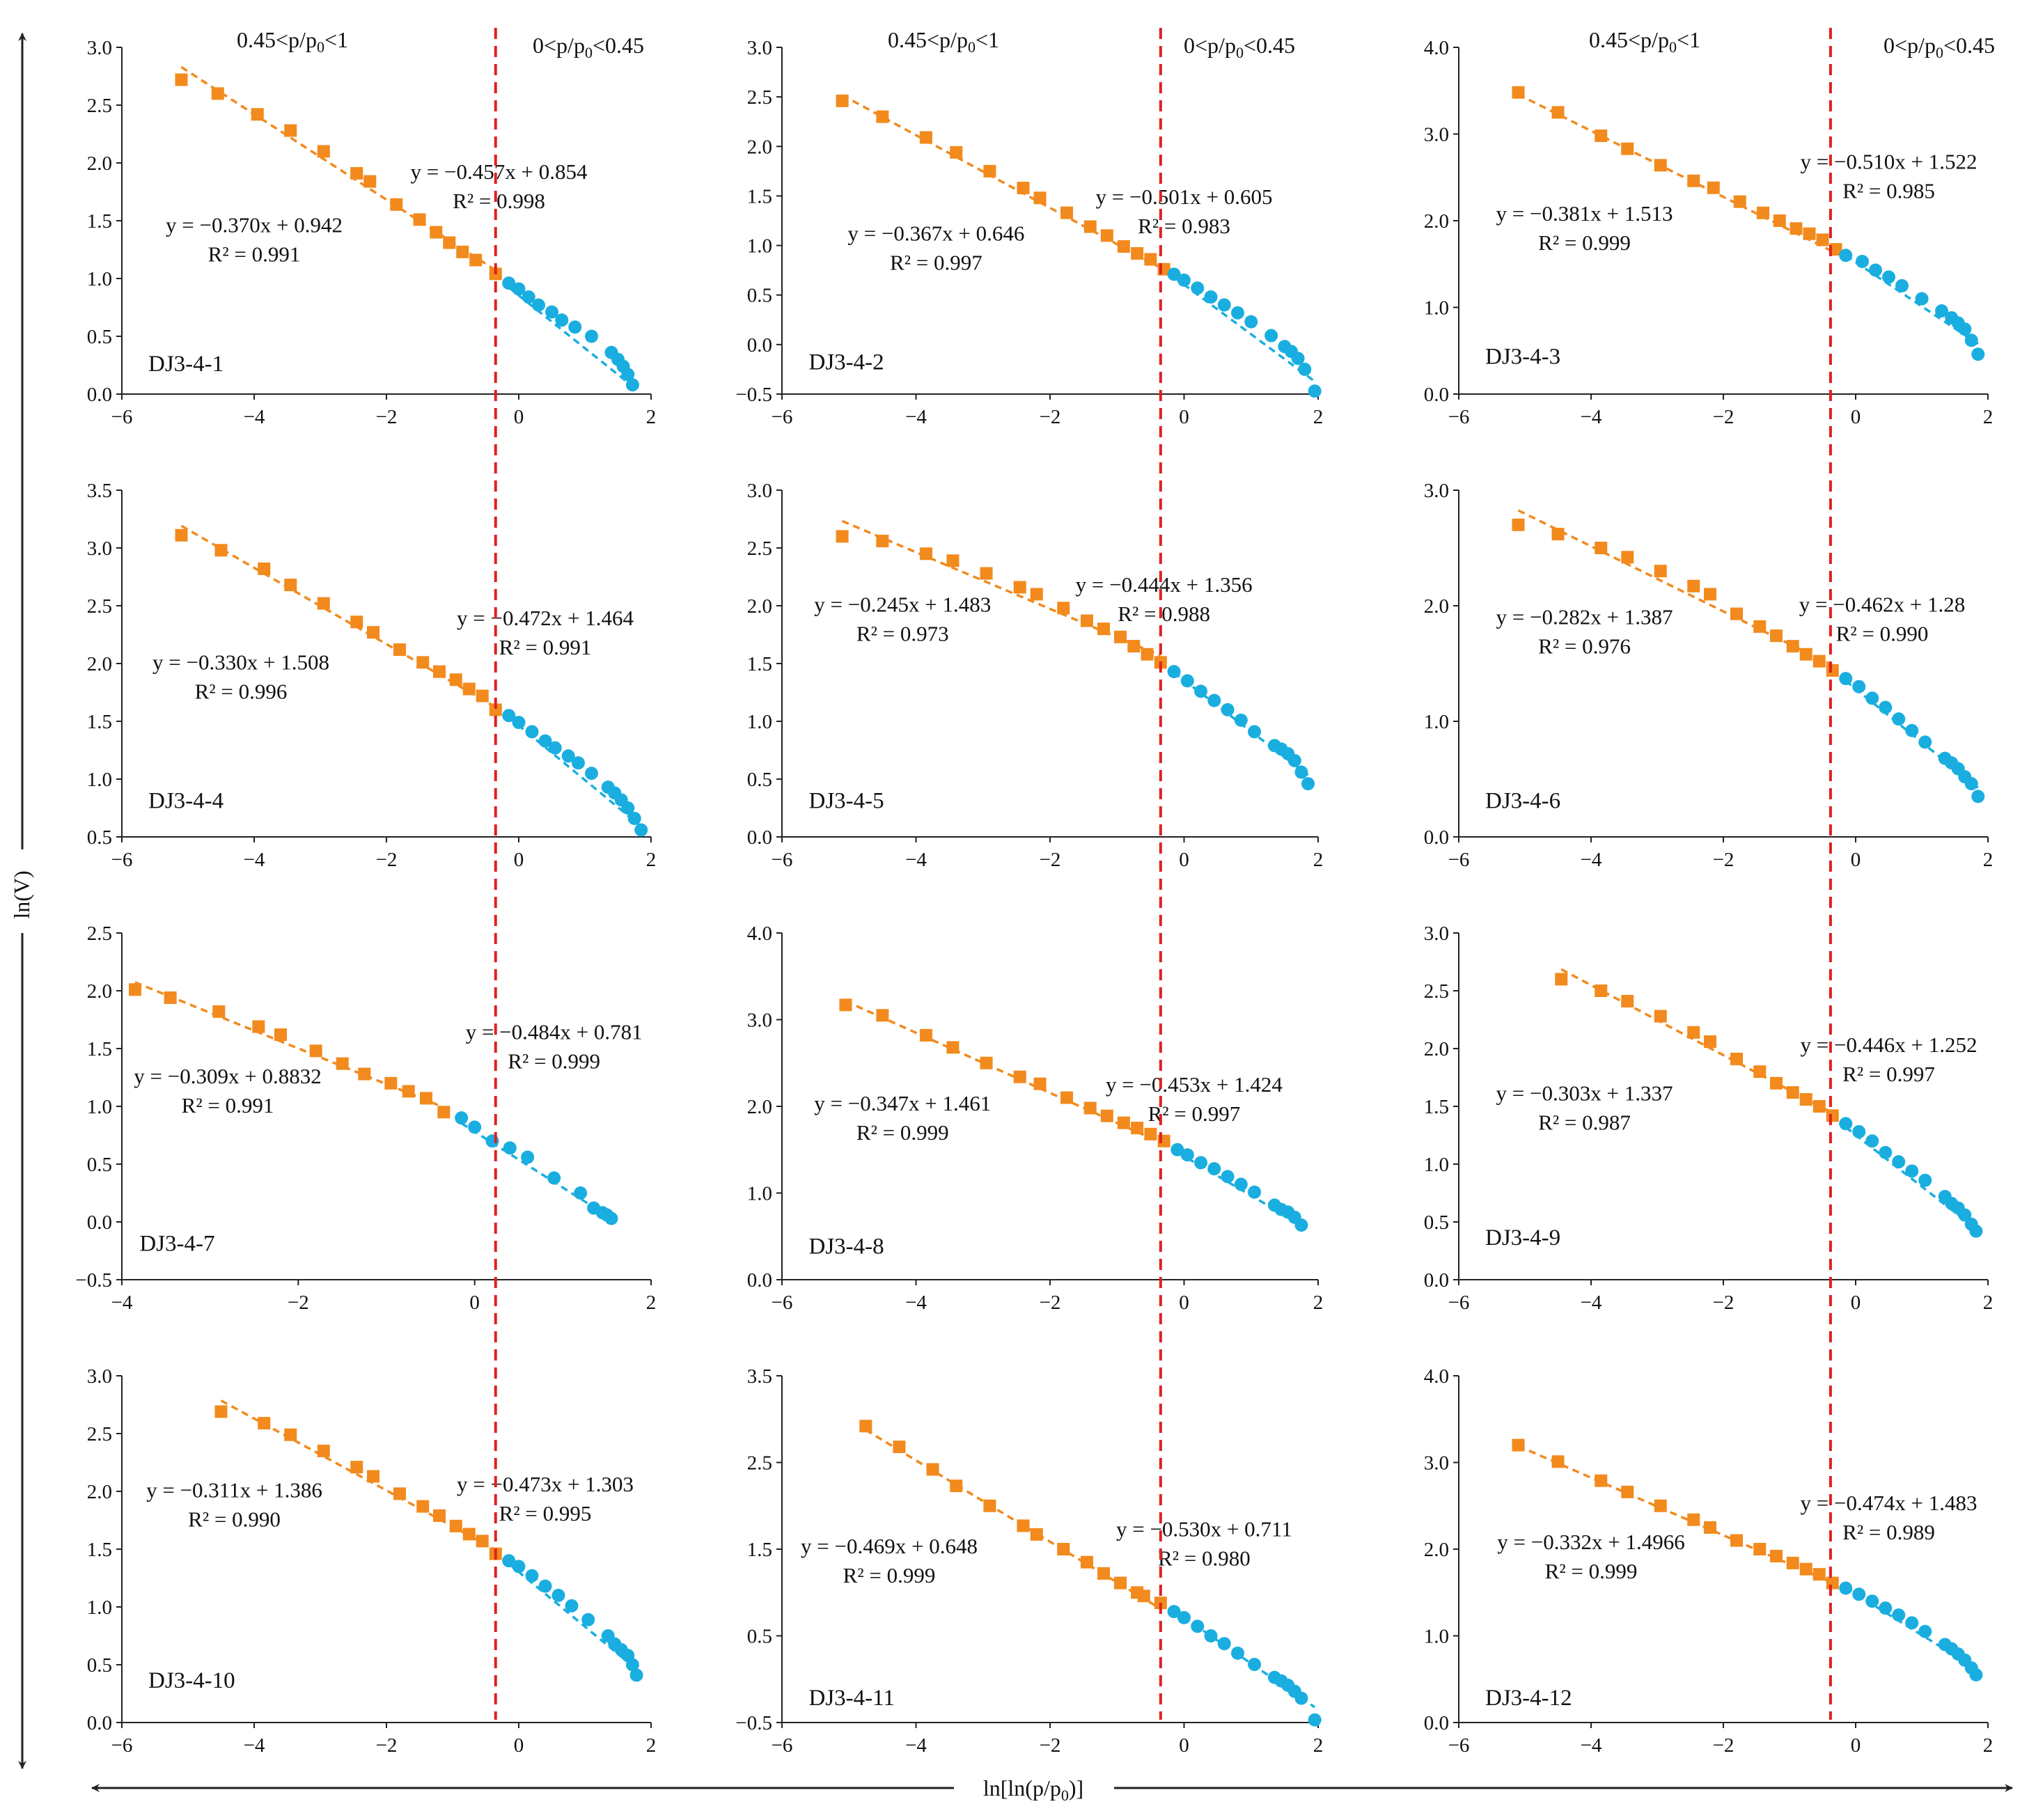 This screenshot has width=2036, height=1820. I want to click on y-tick-label: 2.0, so click(1436, 1049).